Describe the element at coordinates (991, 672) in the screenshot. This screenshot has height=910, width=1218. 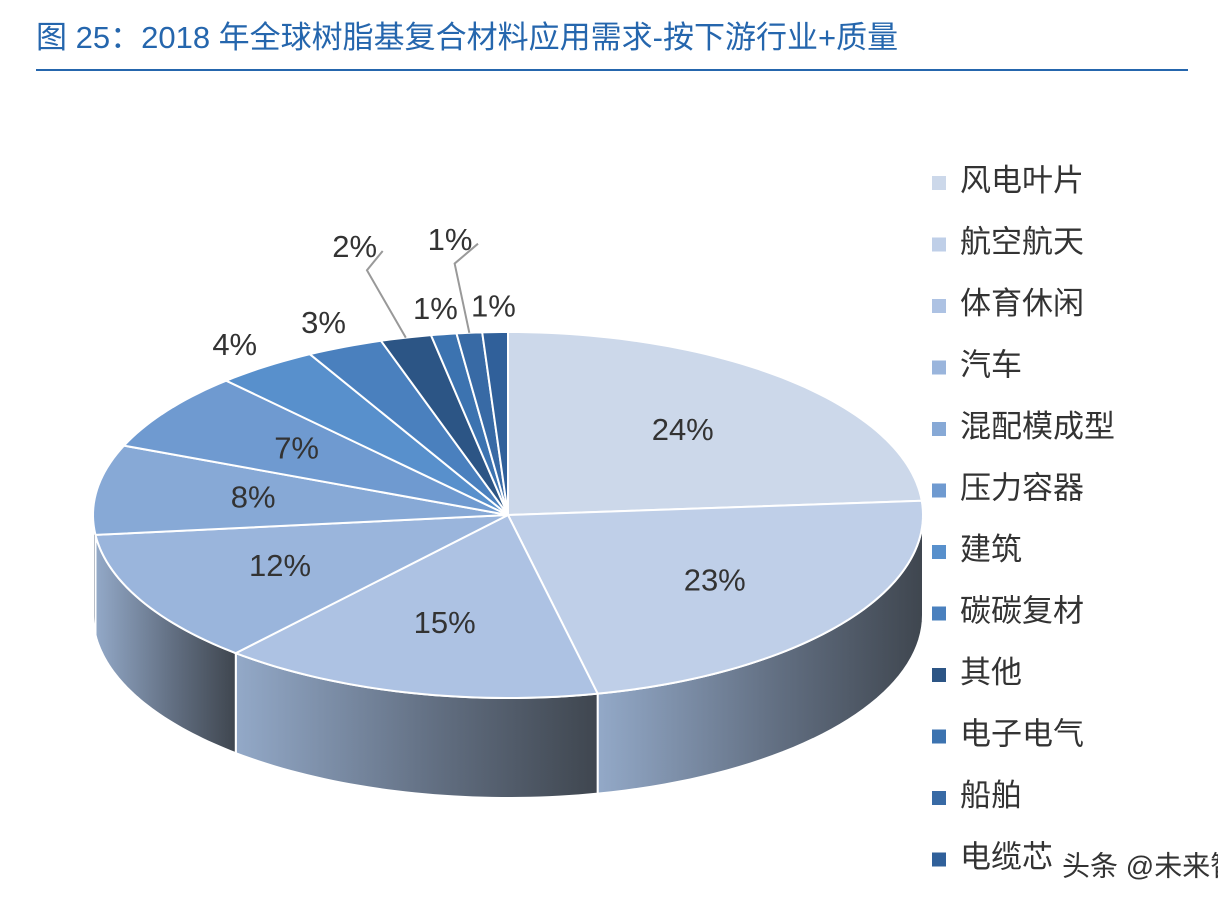
I see `legend-label: 其他` at that location.